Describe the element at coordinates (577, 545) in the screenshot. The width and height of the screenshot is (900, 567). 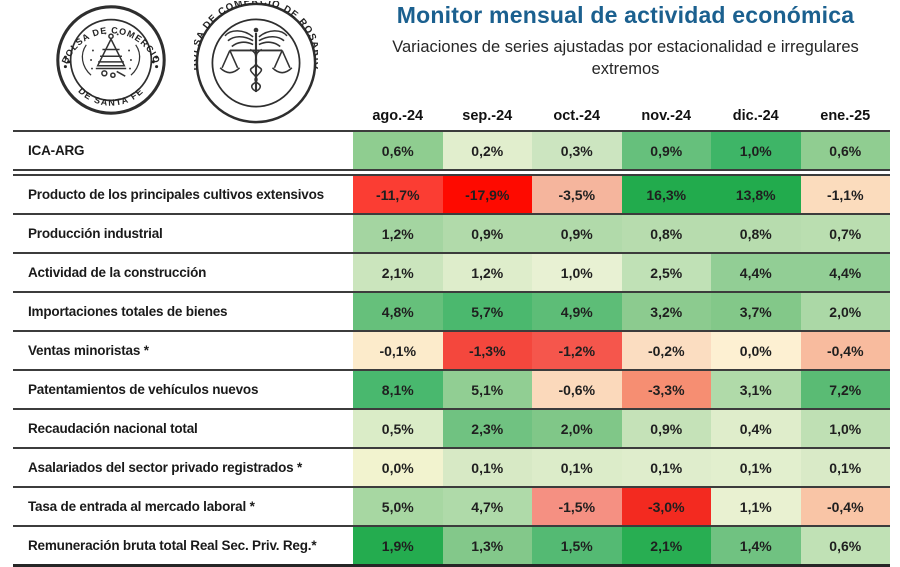
I see `data-cell: 1,5%` at that location.